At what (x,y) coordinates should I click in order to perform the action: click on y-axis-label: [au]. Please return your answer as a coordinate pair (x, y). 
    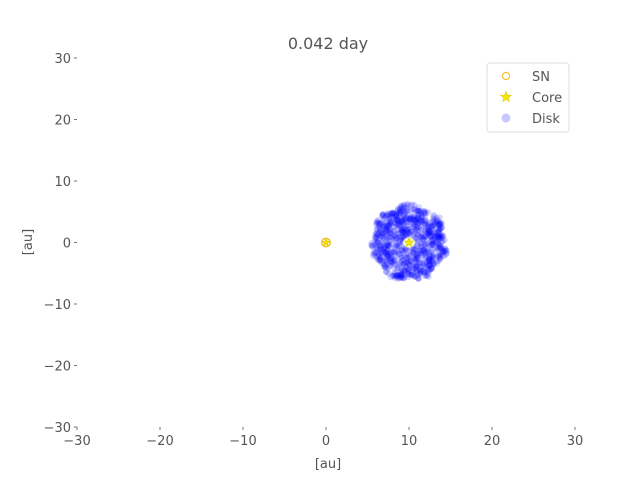
    Looking at the image, I should click on (28, 242).